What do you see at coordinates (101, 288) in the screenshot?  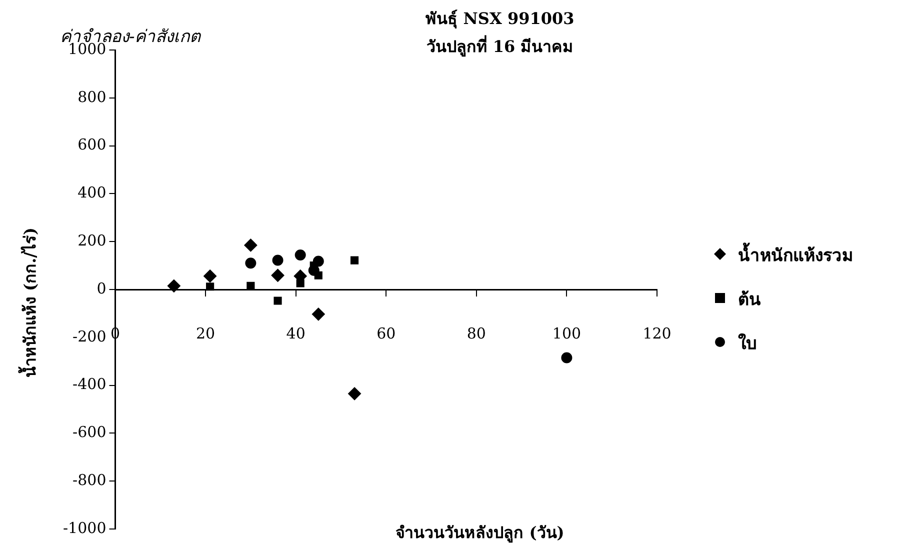 I see `y-tick-label: 0` at bounding box center [101, 288].